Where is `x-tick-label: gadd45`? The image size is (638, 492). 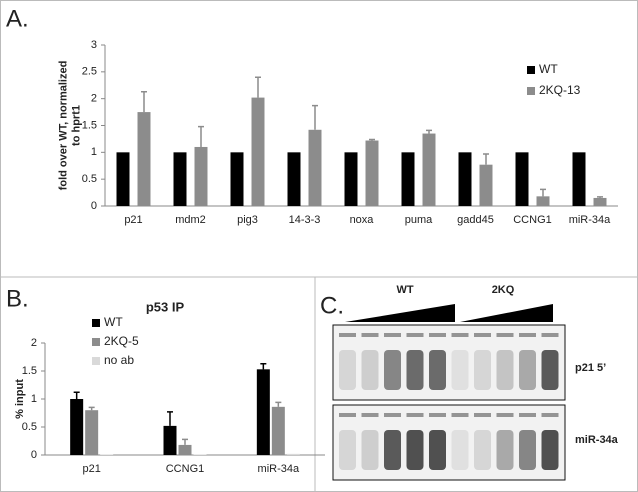
x-tick-label: gadd45 is located at coordinates (475, 220).